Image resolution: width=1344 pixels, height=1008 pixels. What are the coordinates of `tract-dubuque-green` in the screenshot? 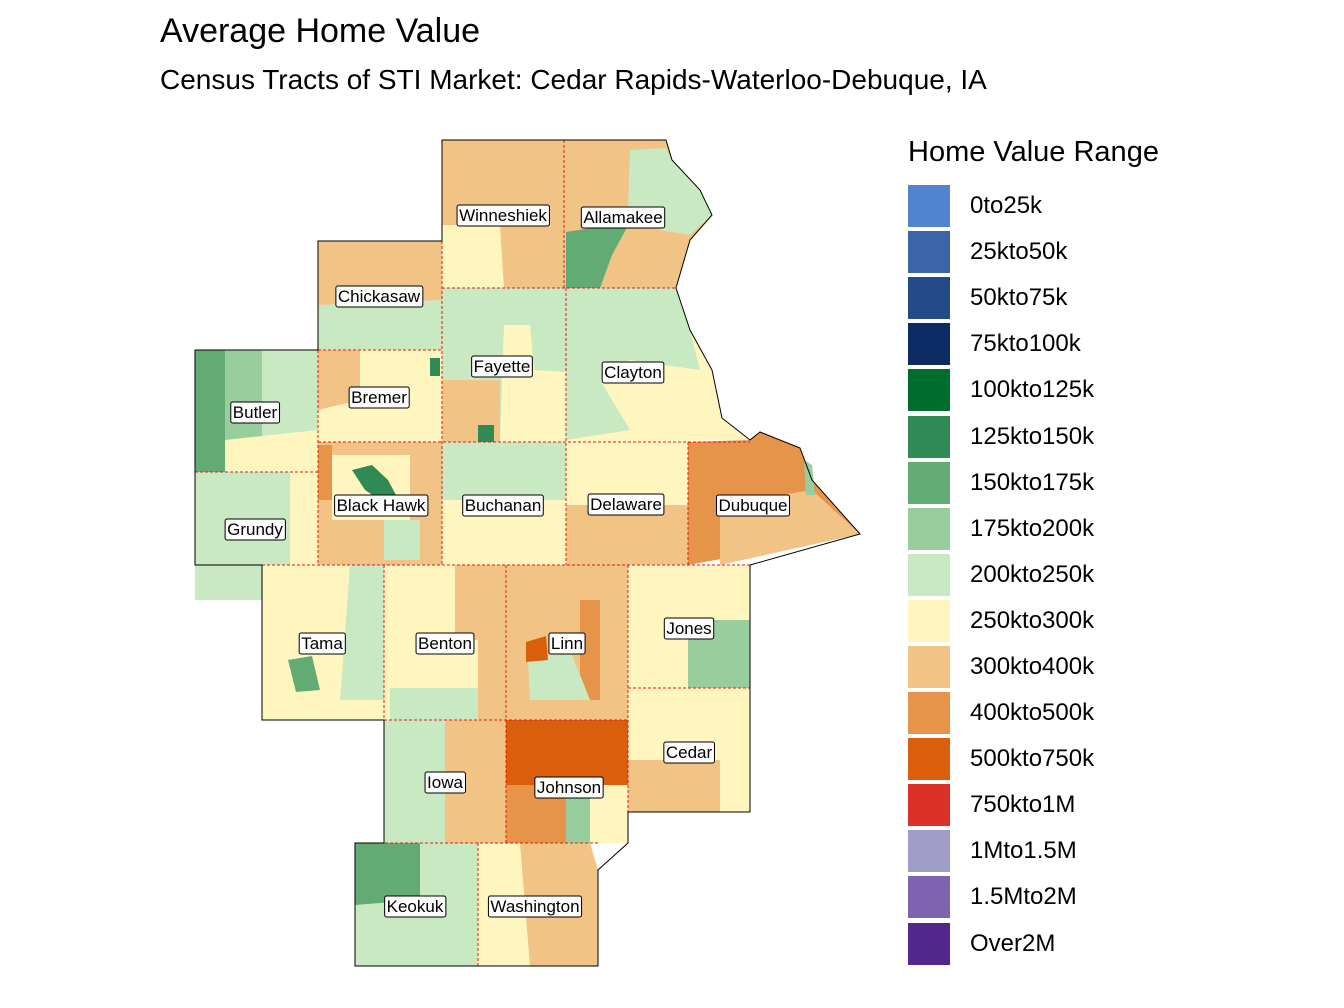 It's located at (809, 477).